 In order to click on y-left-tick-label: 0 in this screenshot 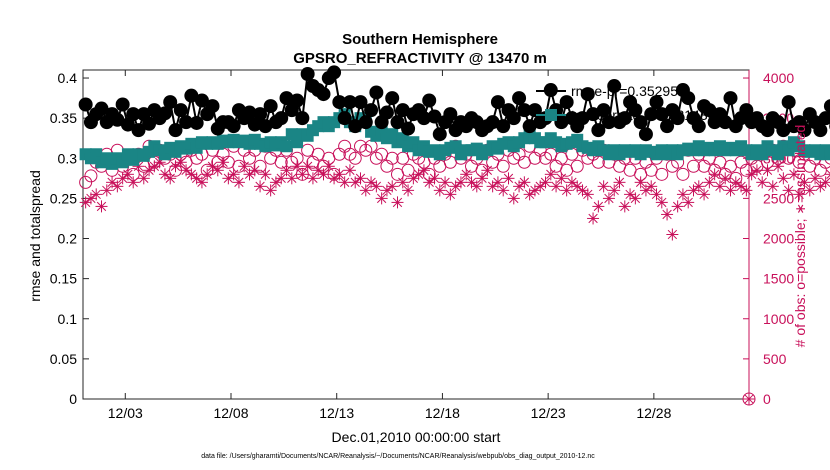, I will do `click(73, 399)`.